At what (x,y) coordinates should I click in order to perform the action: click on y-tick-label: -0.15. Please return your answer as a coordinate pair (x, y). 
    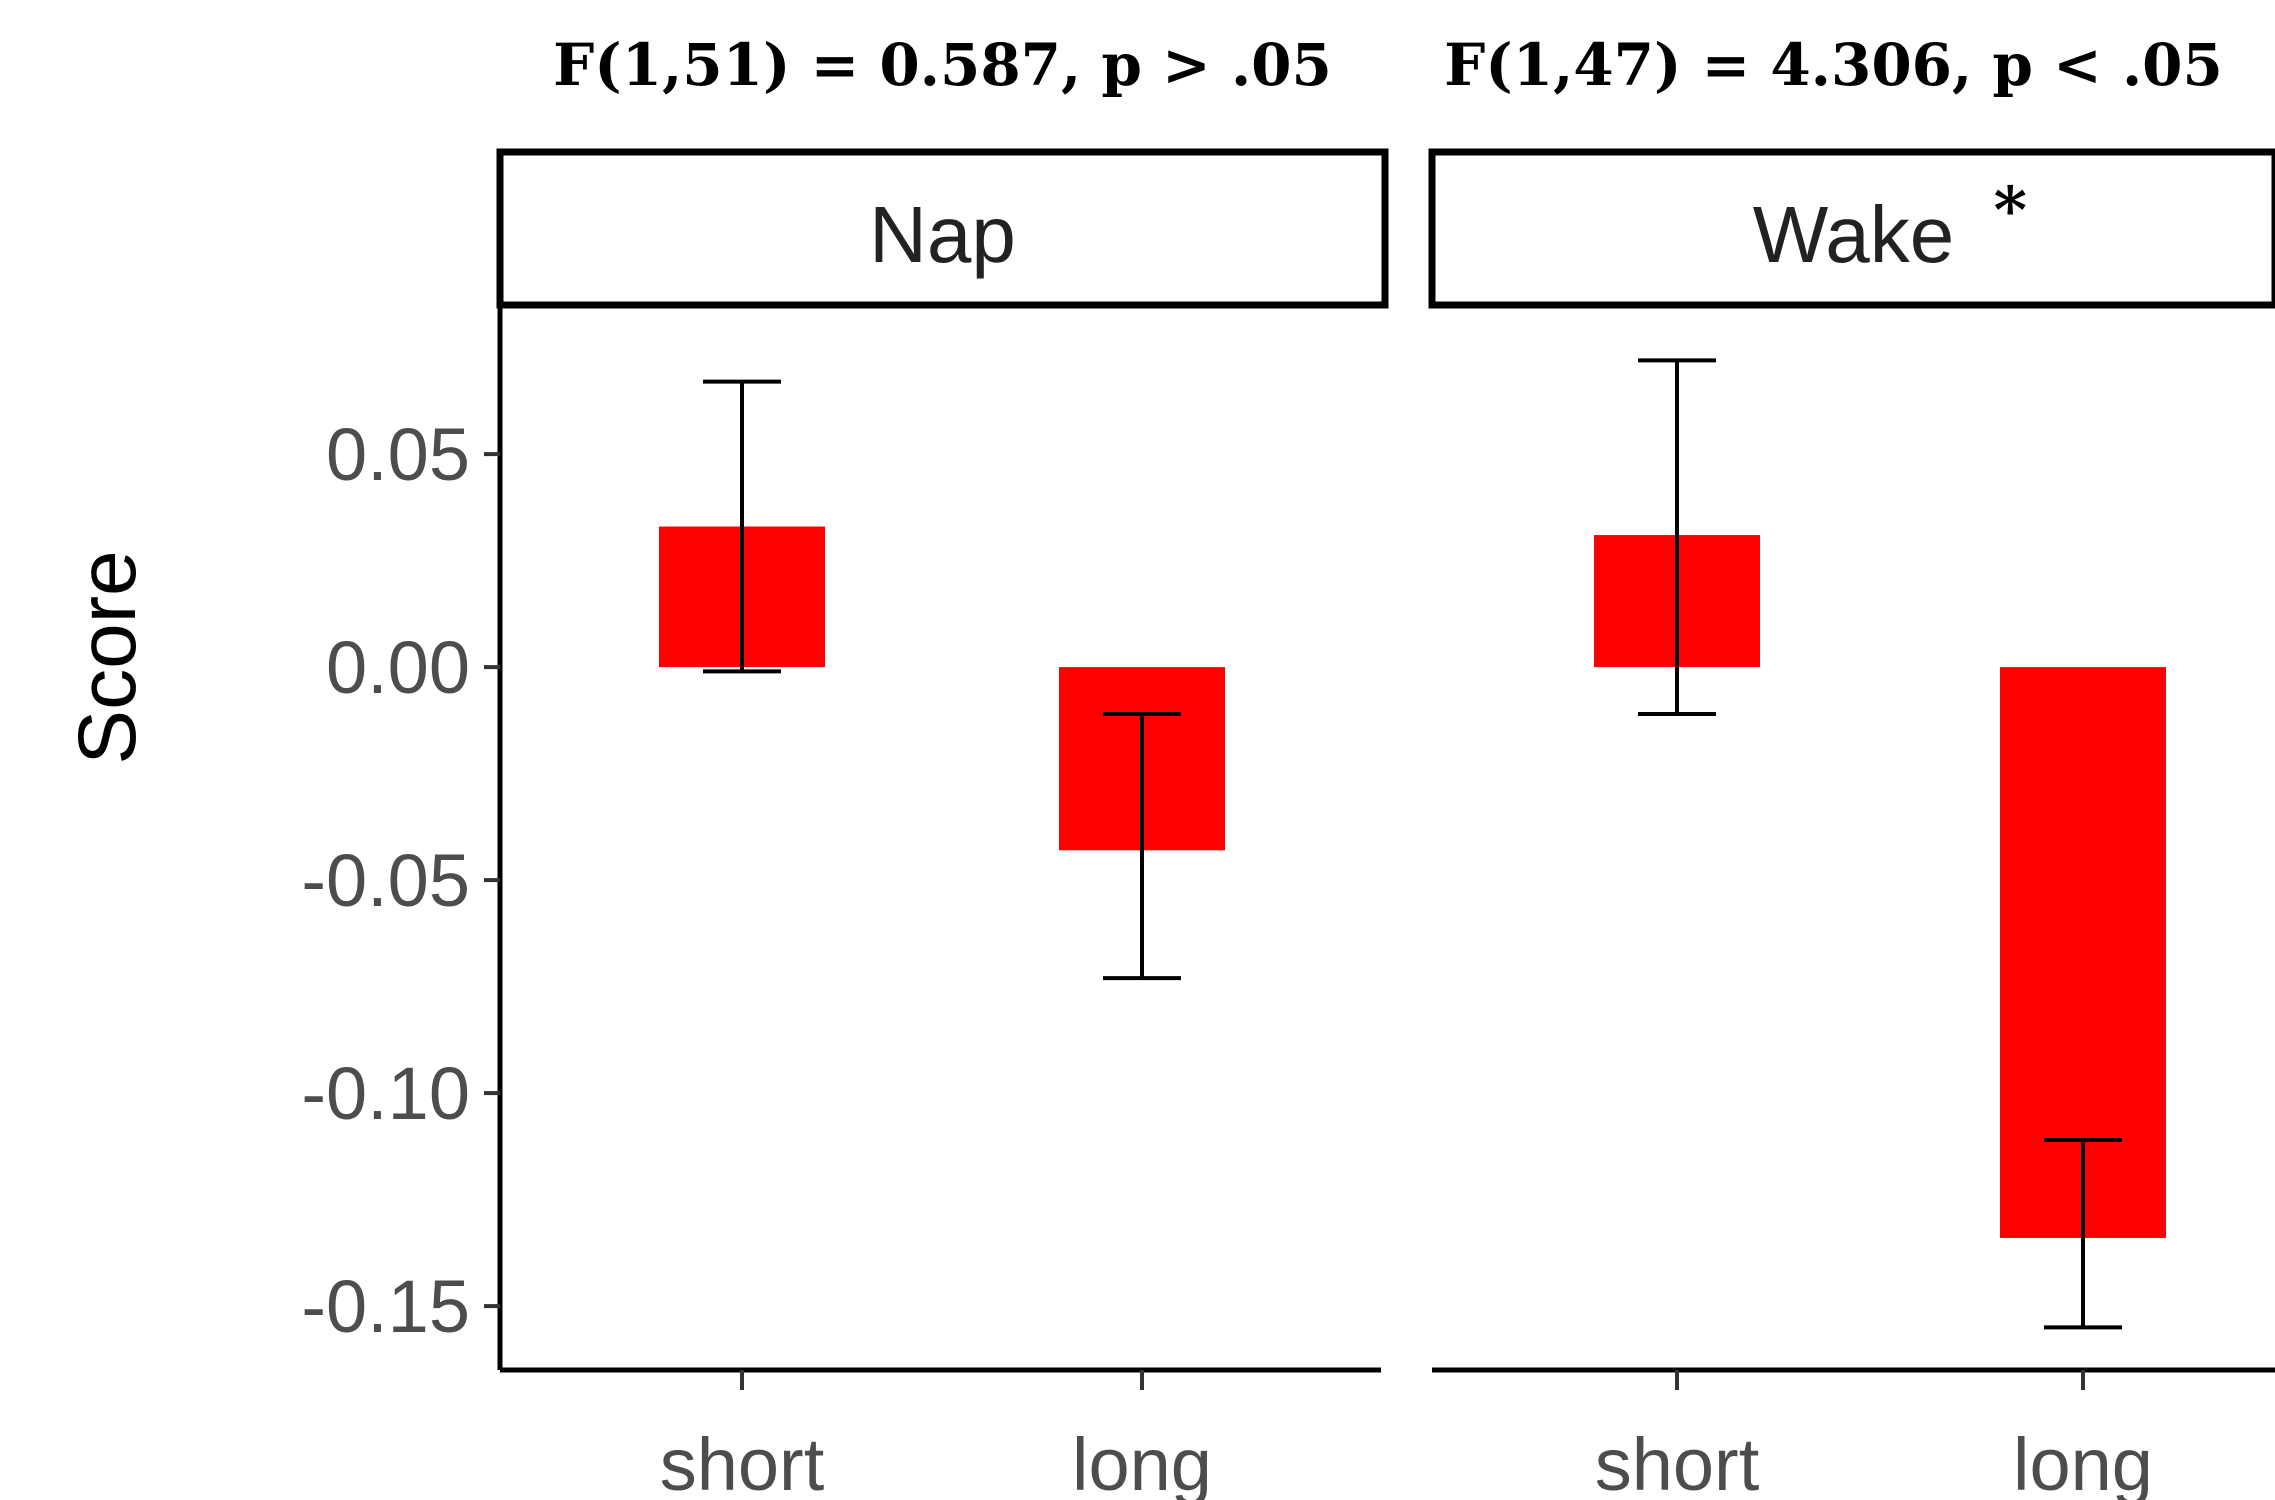
    Looking at the image, I should click on (385, 1306).